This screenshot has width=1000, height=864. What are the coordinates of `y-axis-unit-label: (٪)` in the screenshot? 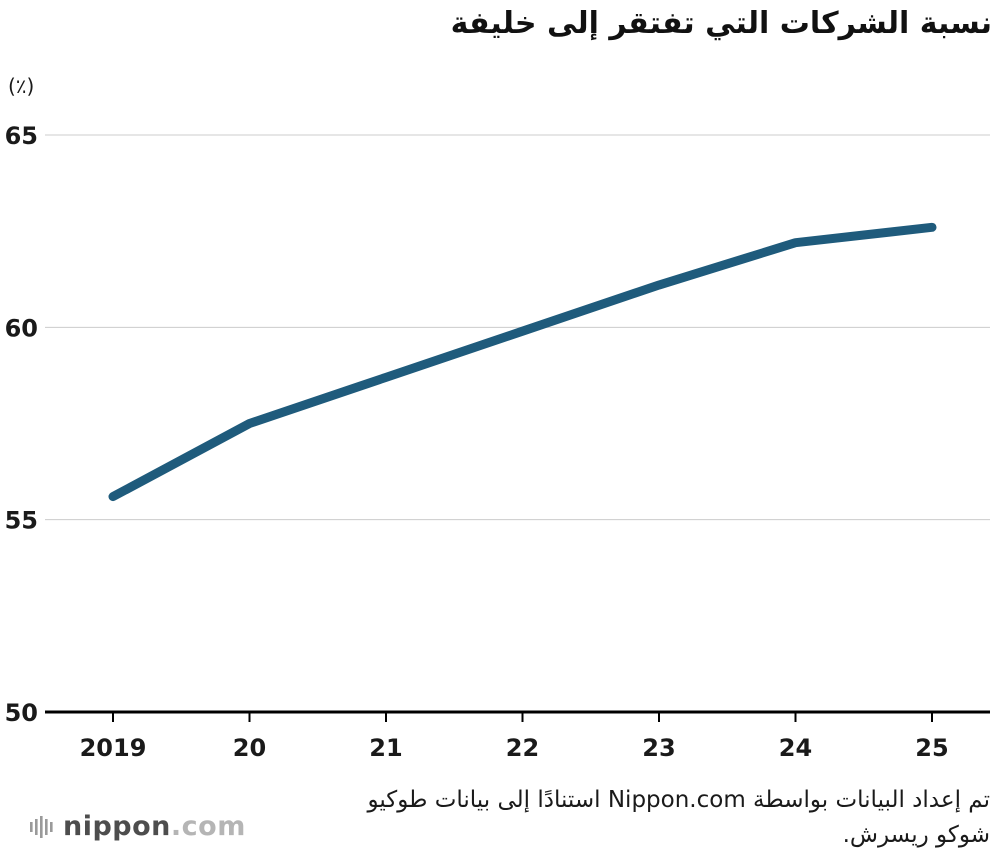 It's located at (21, 86).